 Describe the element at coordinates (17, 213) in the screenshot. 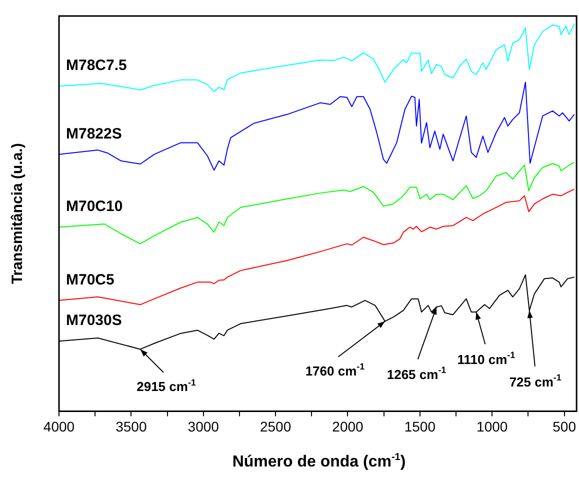

I see `y-axis-title: Transmitância (u.a.)` at that location.